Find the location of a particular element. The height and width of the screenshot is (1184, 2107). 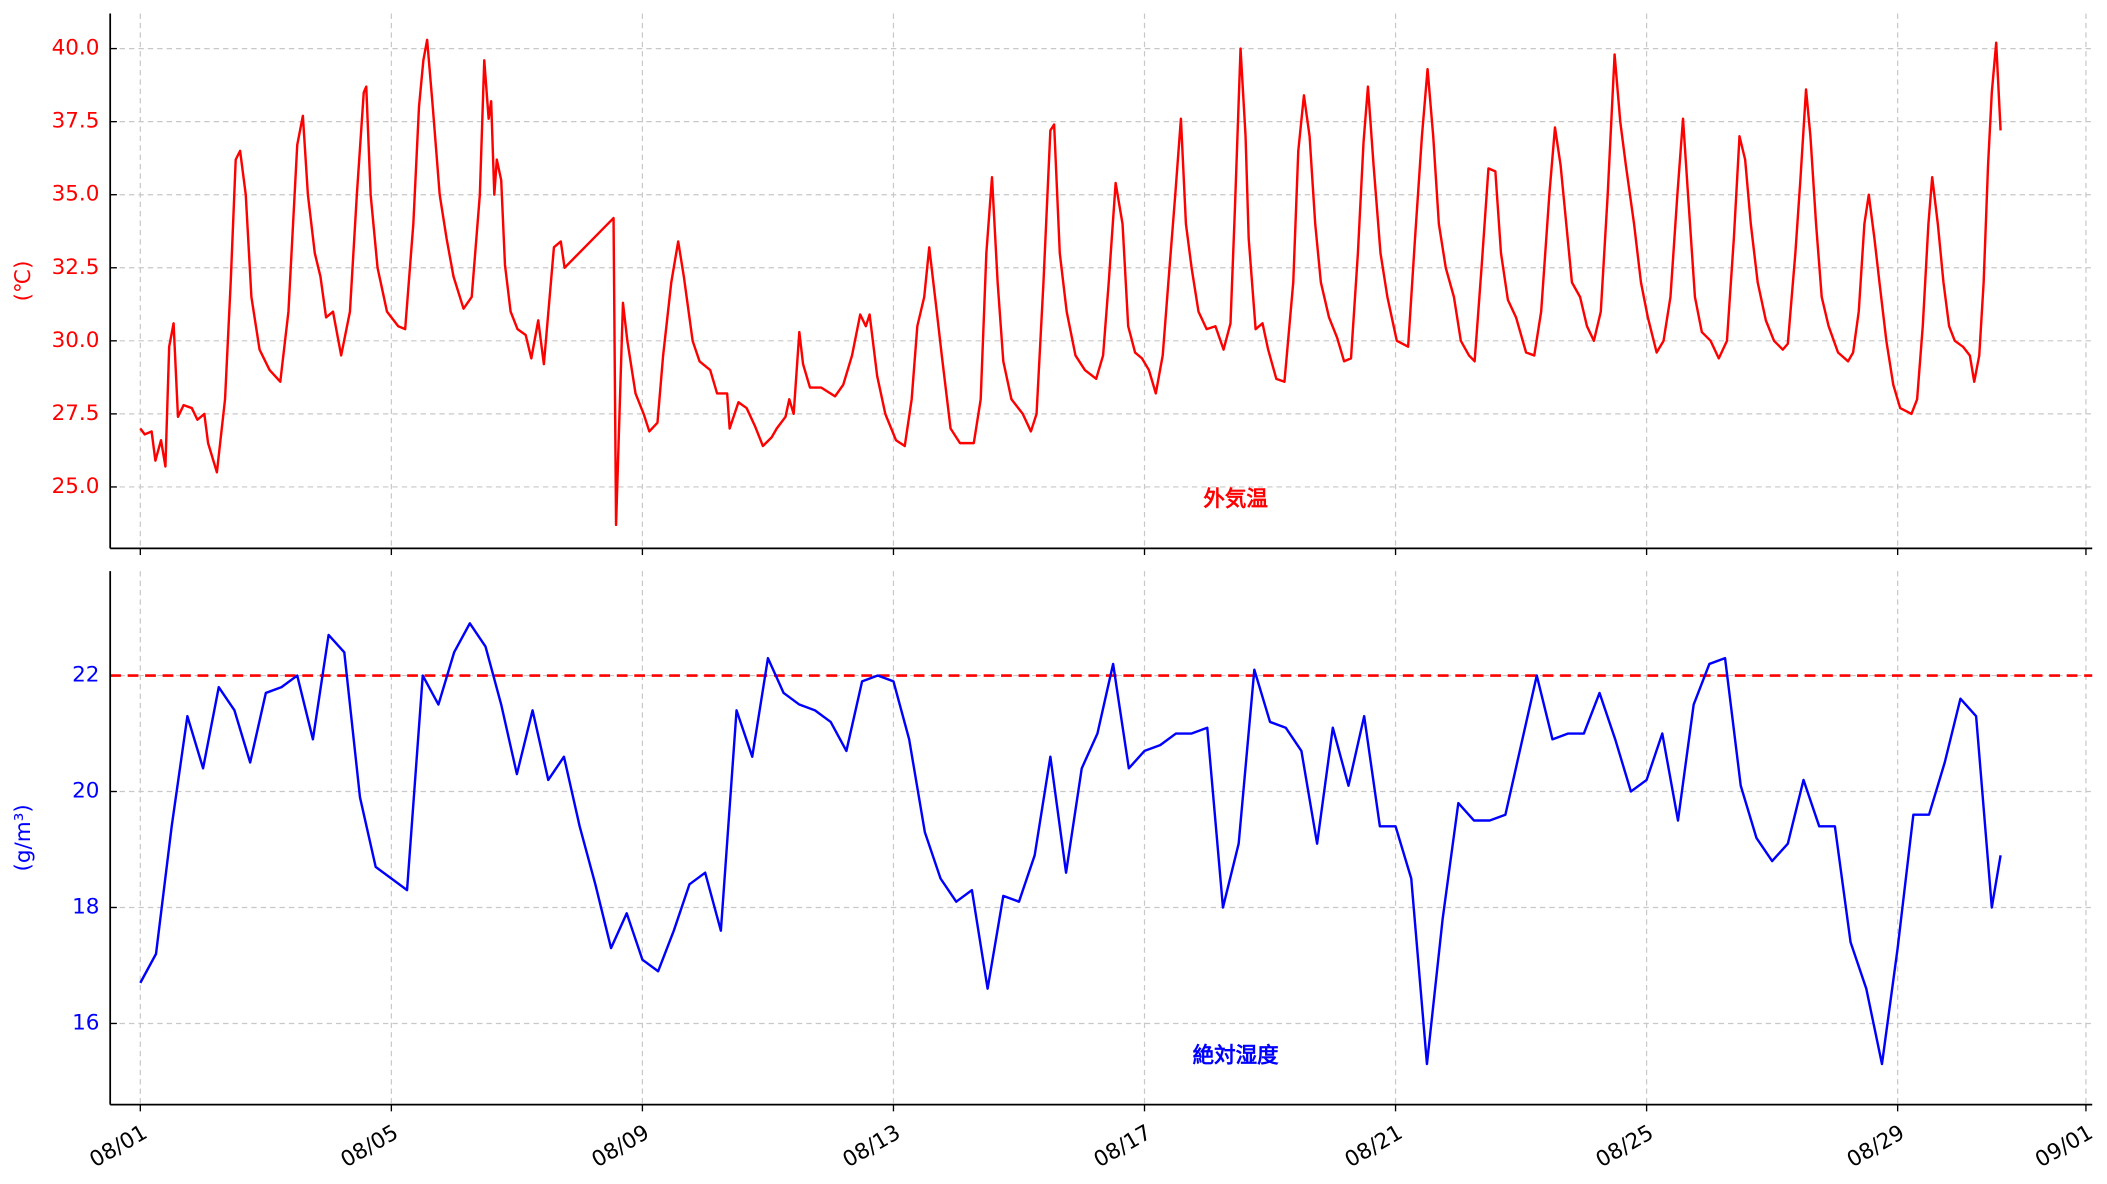

x-tick-label: 08/13 is located at coordinates (872, 1146).